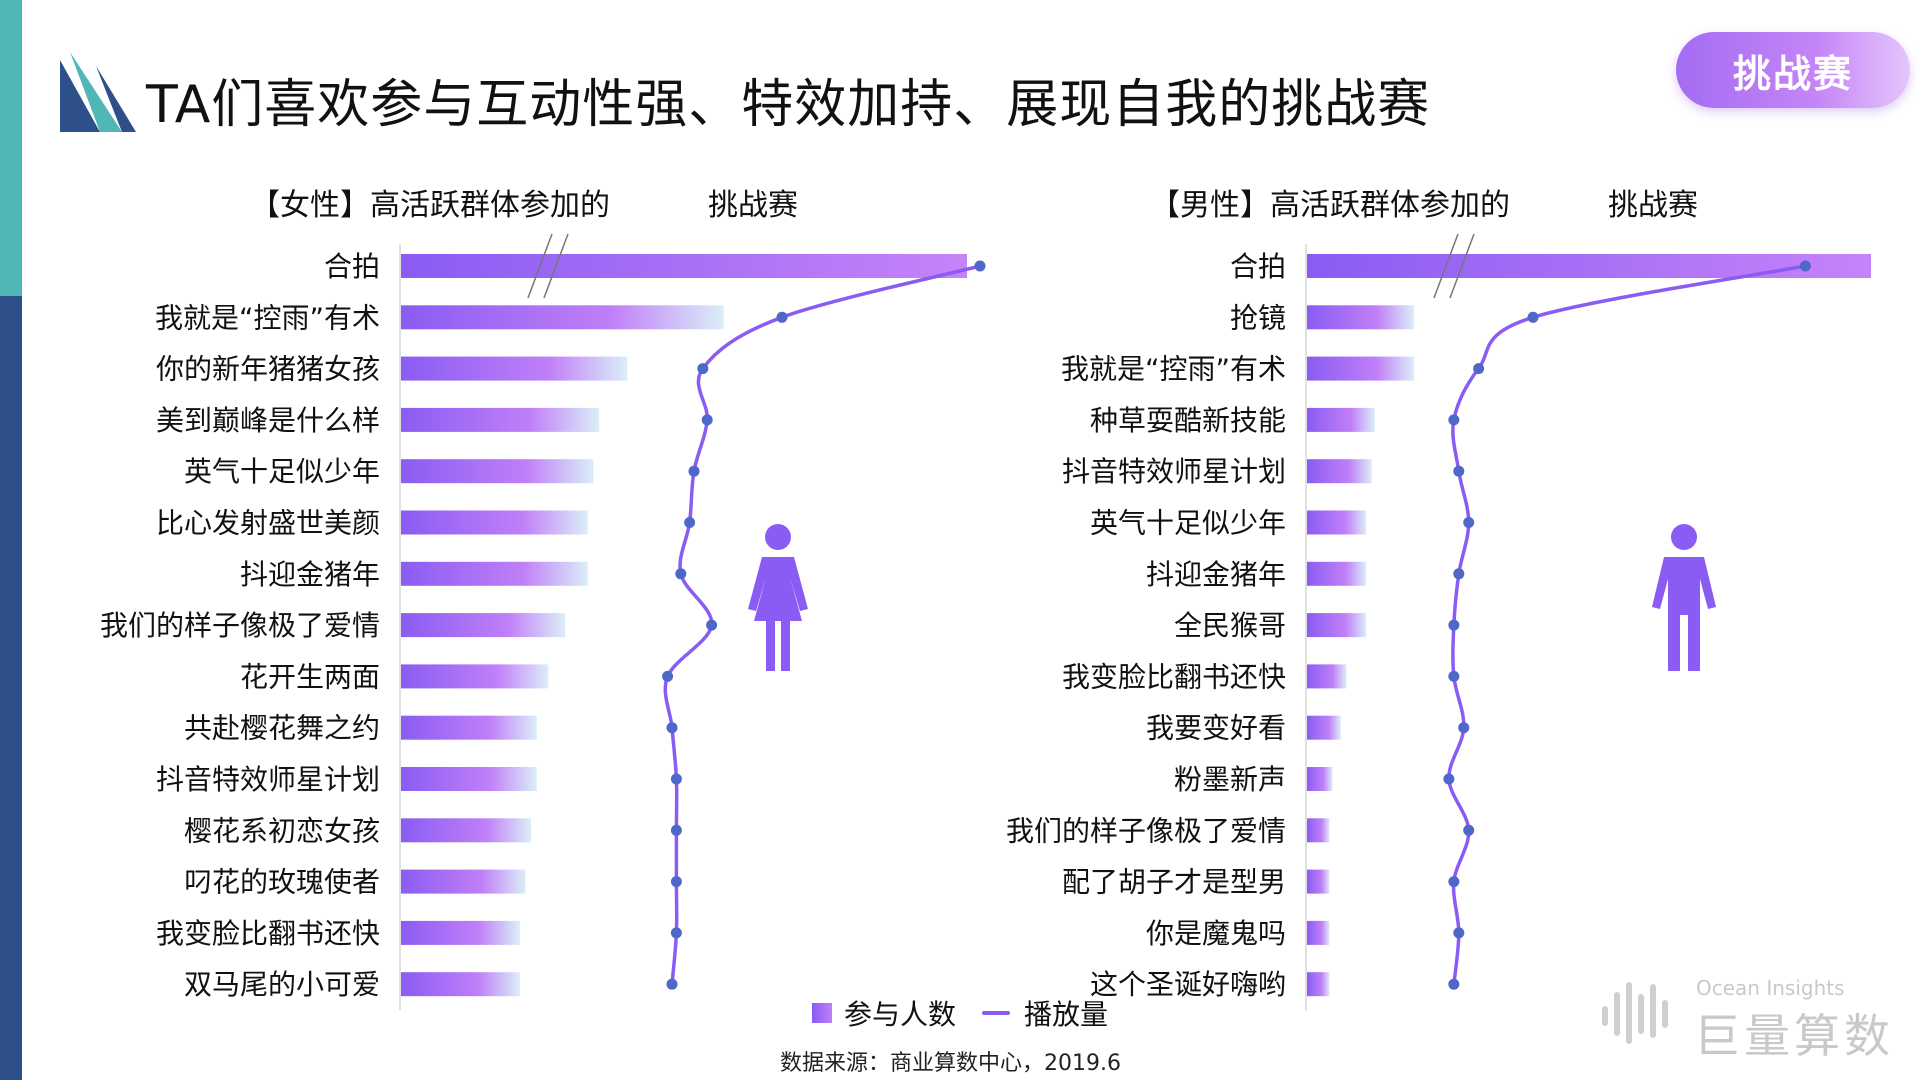 This screenshot has height=1080, width=1920. I want to click on female-category-label: 我就是“控雨”有术, so click(267, 317).